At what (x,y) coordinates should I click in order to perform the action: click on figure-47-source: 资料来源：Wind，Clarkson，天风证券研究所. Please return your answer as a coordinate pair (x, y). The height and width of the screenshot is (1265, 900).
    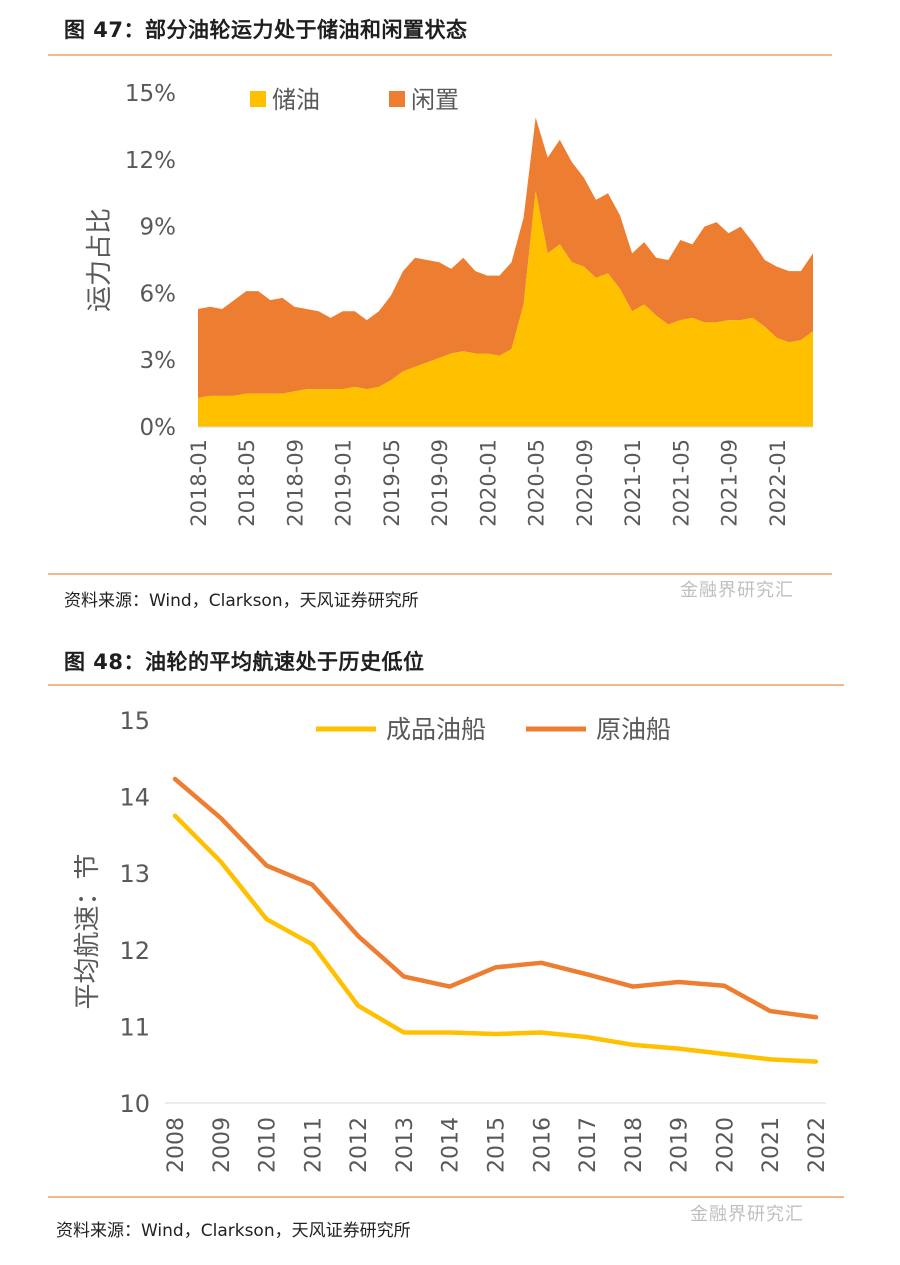
    Looking at the image, I should click on (241, 601).